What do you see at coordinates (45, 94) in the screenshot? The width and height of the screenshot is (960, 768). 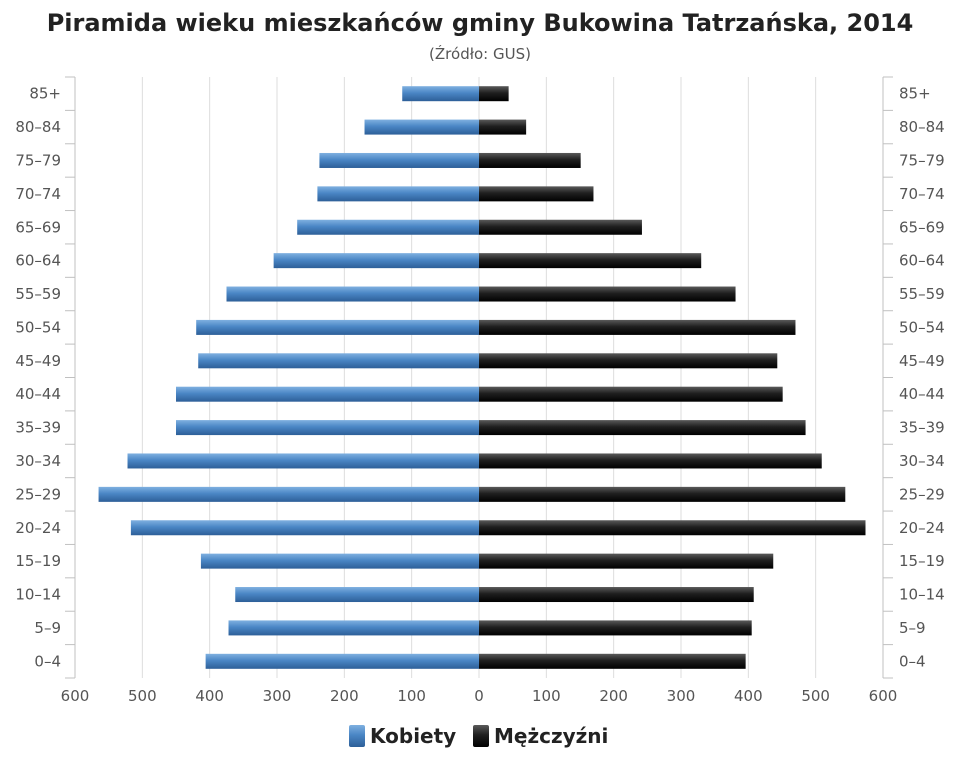 I see `category-label-left: 85+` at bounding box center [45, 94].